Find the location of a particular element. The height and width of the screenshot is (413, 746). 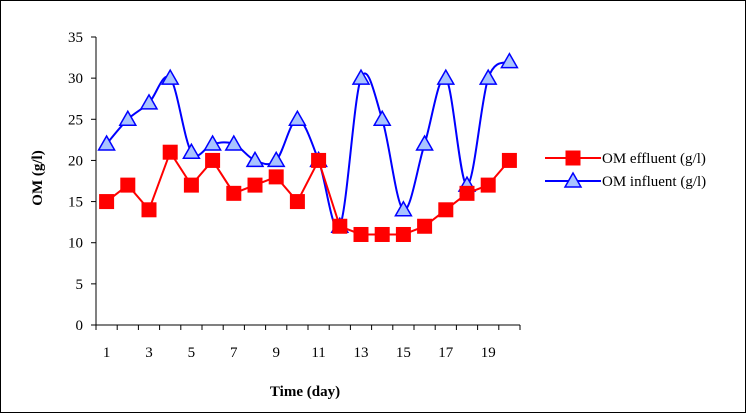

series-effluent is located at coordinates (308, 193).